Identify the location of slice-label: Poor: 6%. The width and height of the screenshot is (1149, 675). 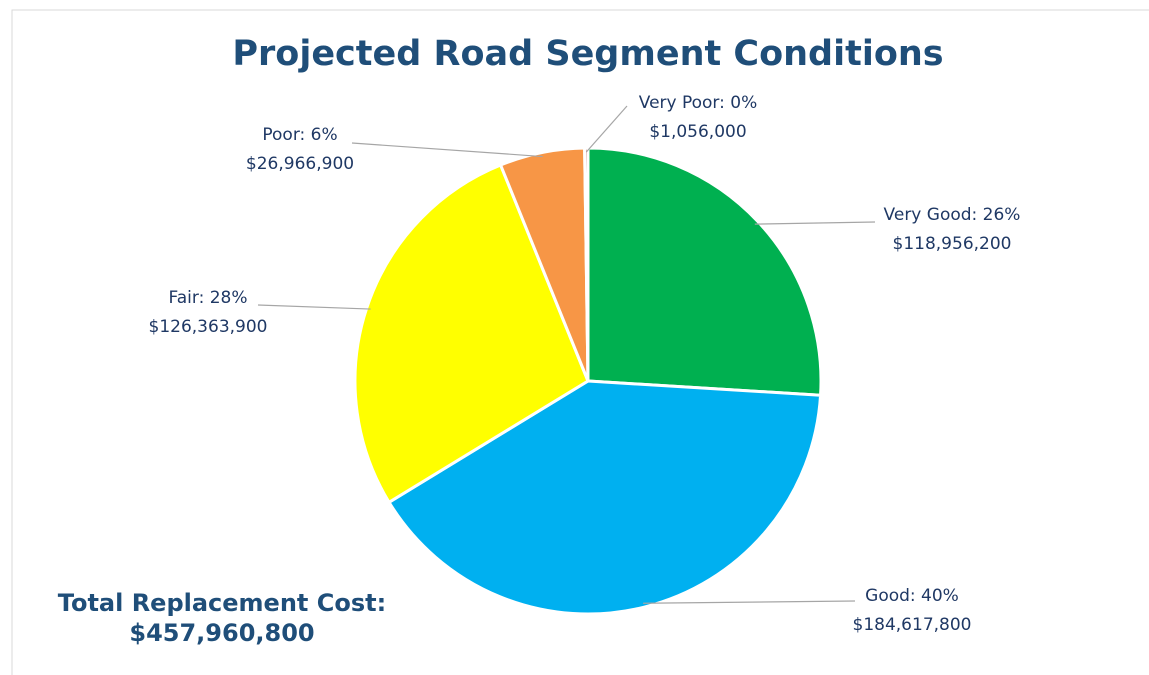
(299, 135).